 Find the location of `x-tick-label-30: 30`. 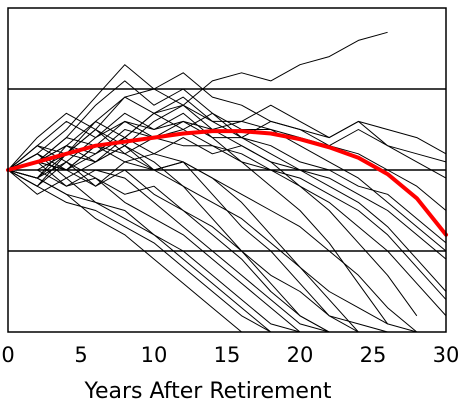

x-tick-label-30: 30 is located at coordinates (446, 355).